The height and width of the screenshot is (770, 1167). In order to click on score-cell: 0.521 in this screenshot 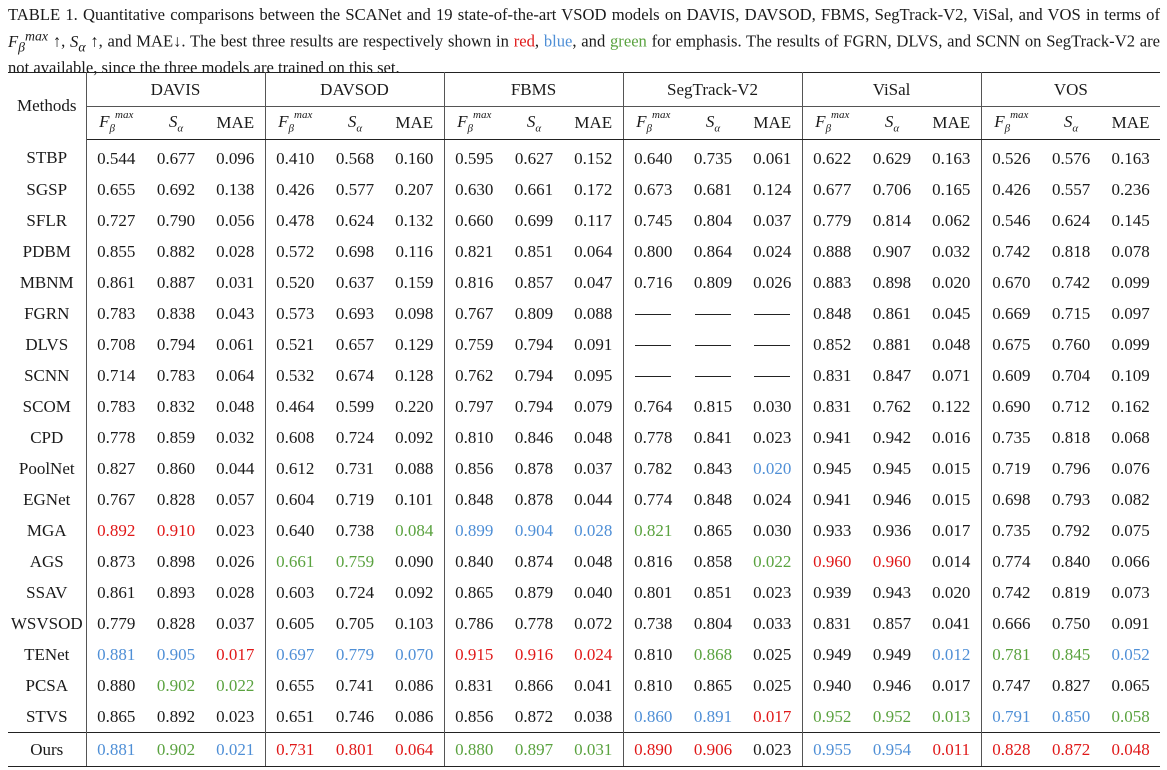, I will do `click(295, 344)`.